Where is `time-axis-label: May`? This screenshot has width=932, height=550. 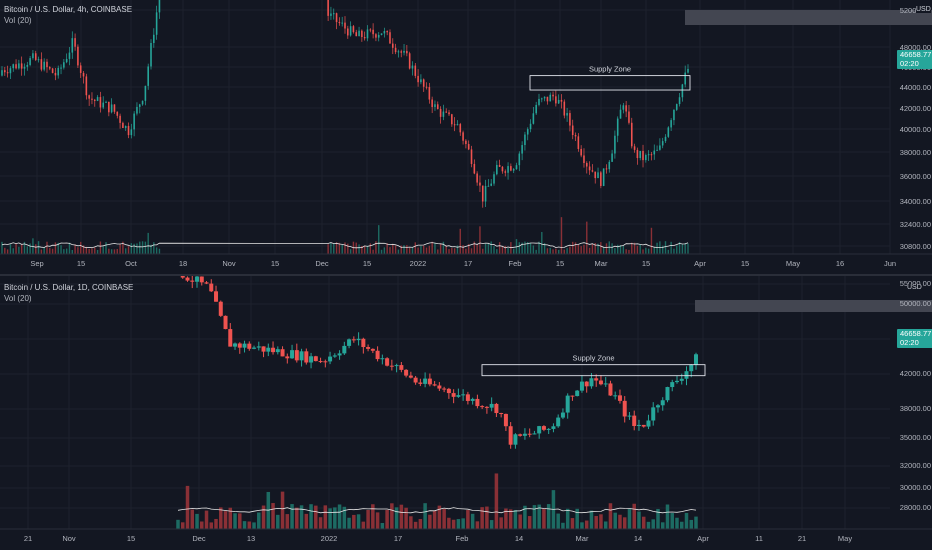
time-axis-label: May is located at coordinates (845, 538).